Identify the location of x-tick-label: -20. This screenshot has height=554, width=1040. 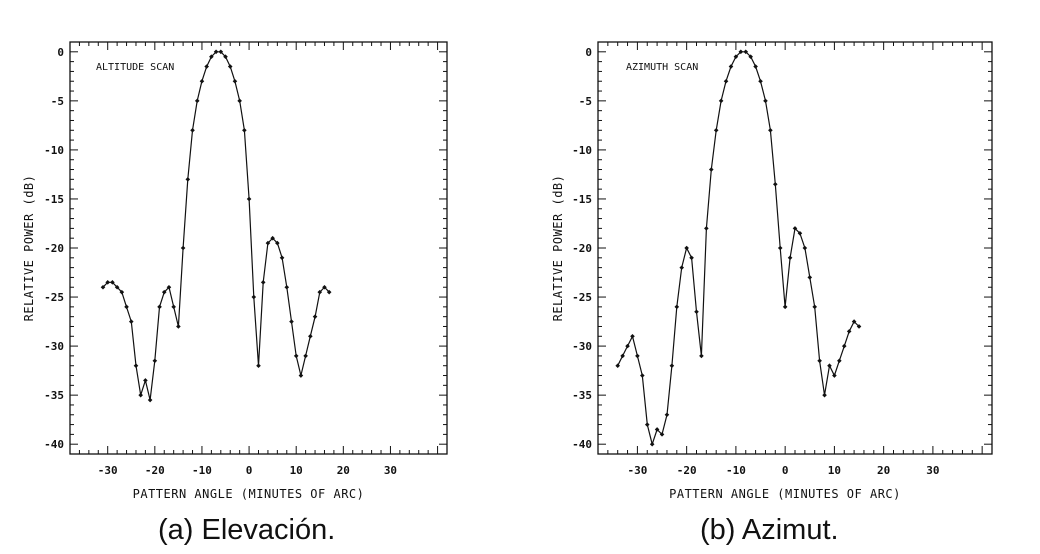
(687, 470).